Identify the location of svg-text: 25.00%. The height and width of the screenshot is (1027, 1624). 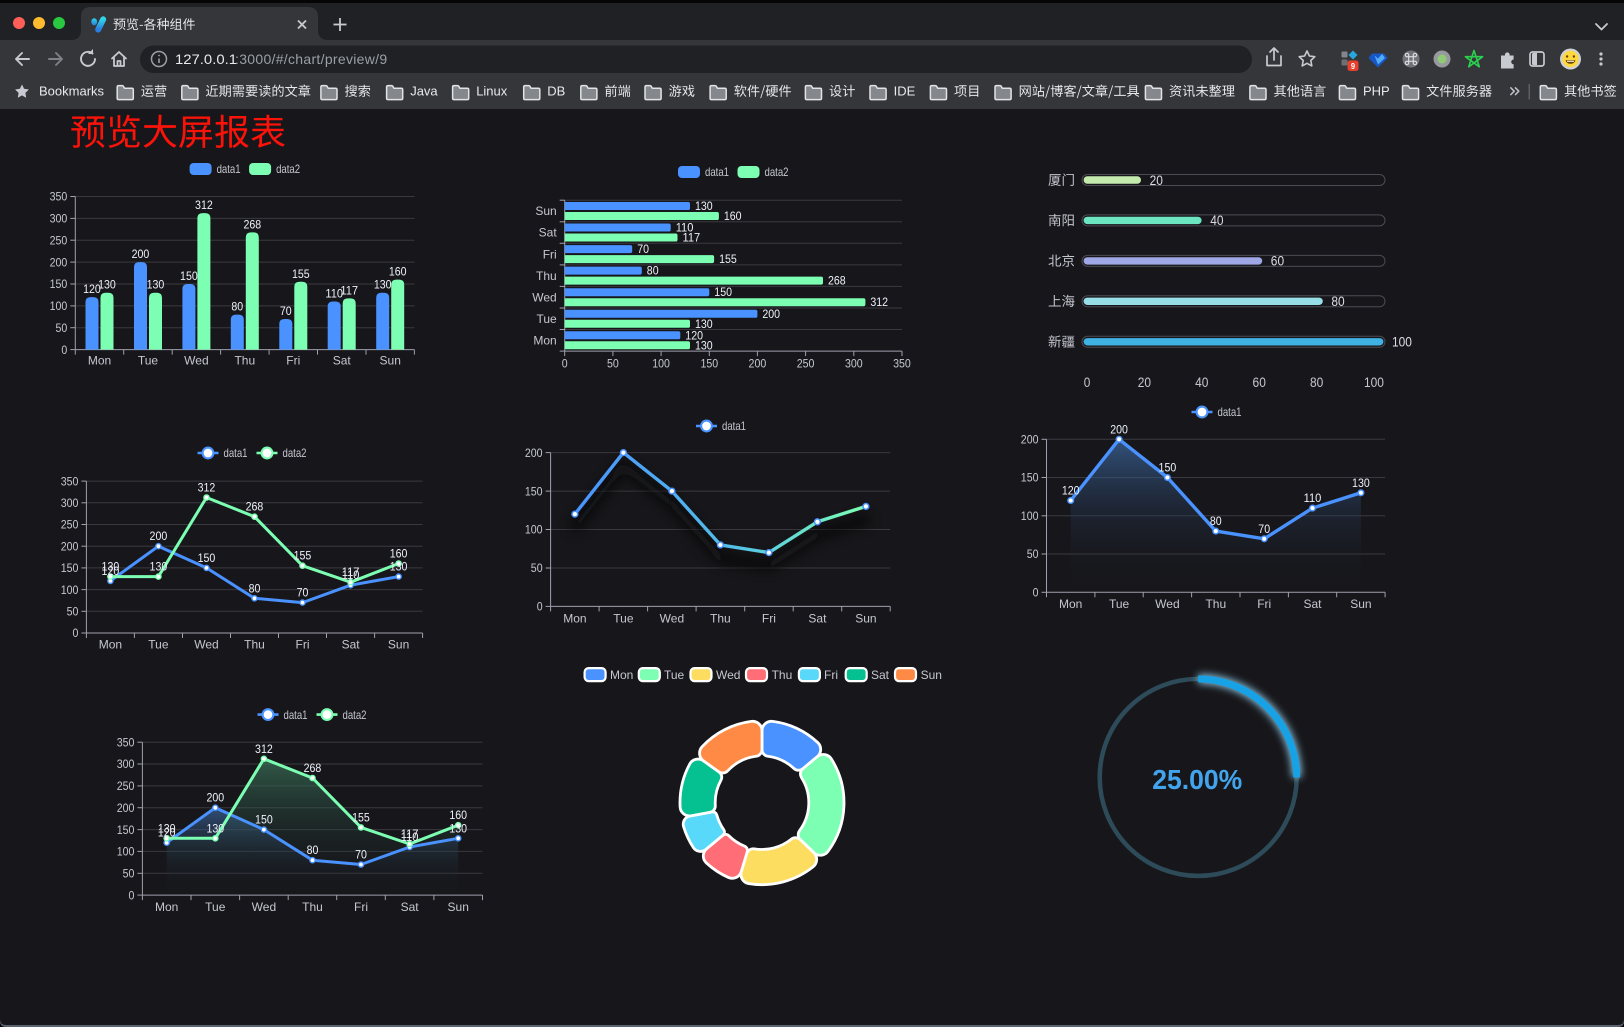
(1197, 779).